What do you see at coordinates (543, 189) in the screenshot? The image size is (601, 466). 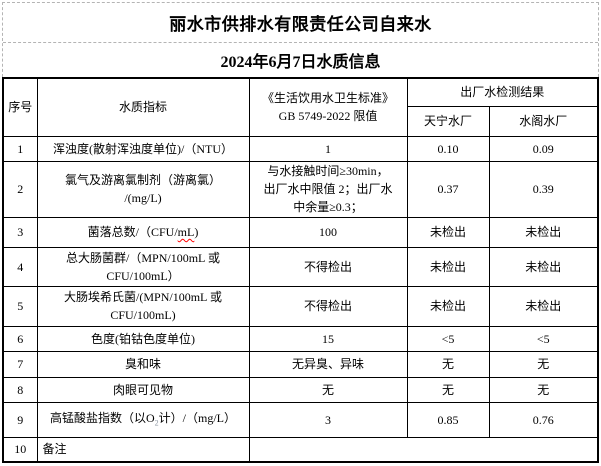 I see `cell-shuige-value: 0.39` at bounding box center [543, 189].